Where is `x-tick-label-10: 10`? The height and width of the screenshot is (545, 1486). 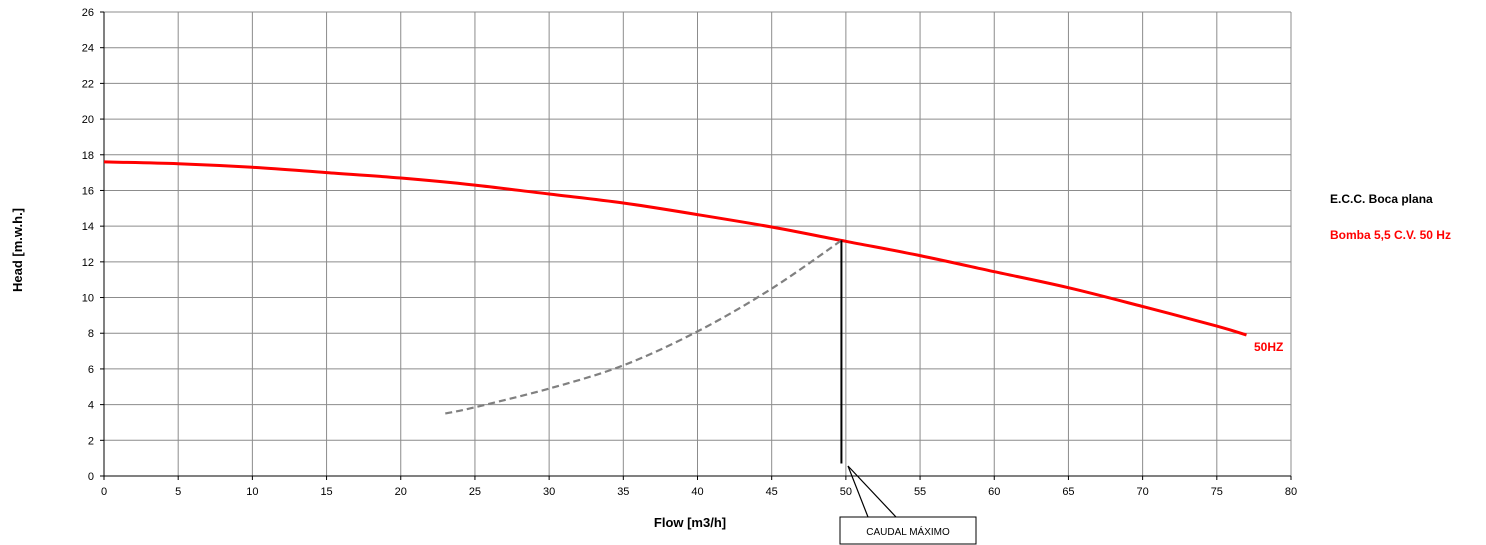
x-tick-label-10: 10 is located at coordinates (252, 492).